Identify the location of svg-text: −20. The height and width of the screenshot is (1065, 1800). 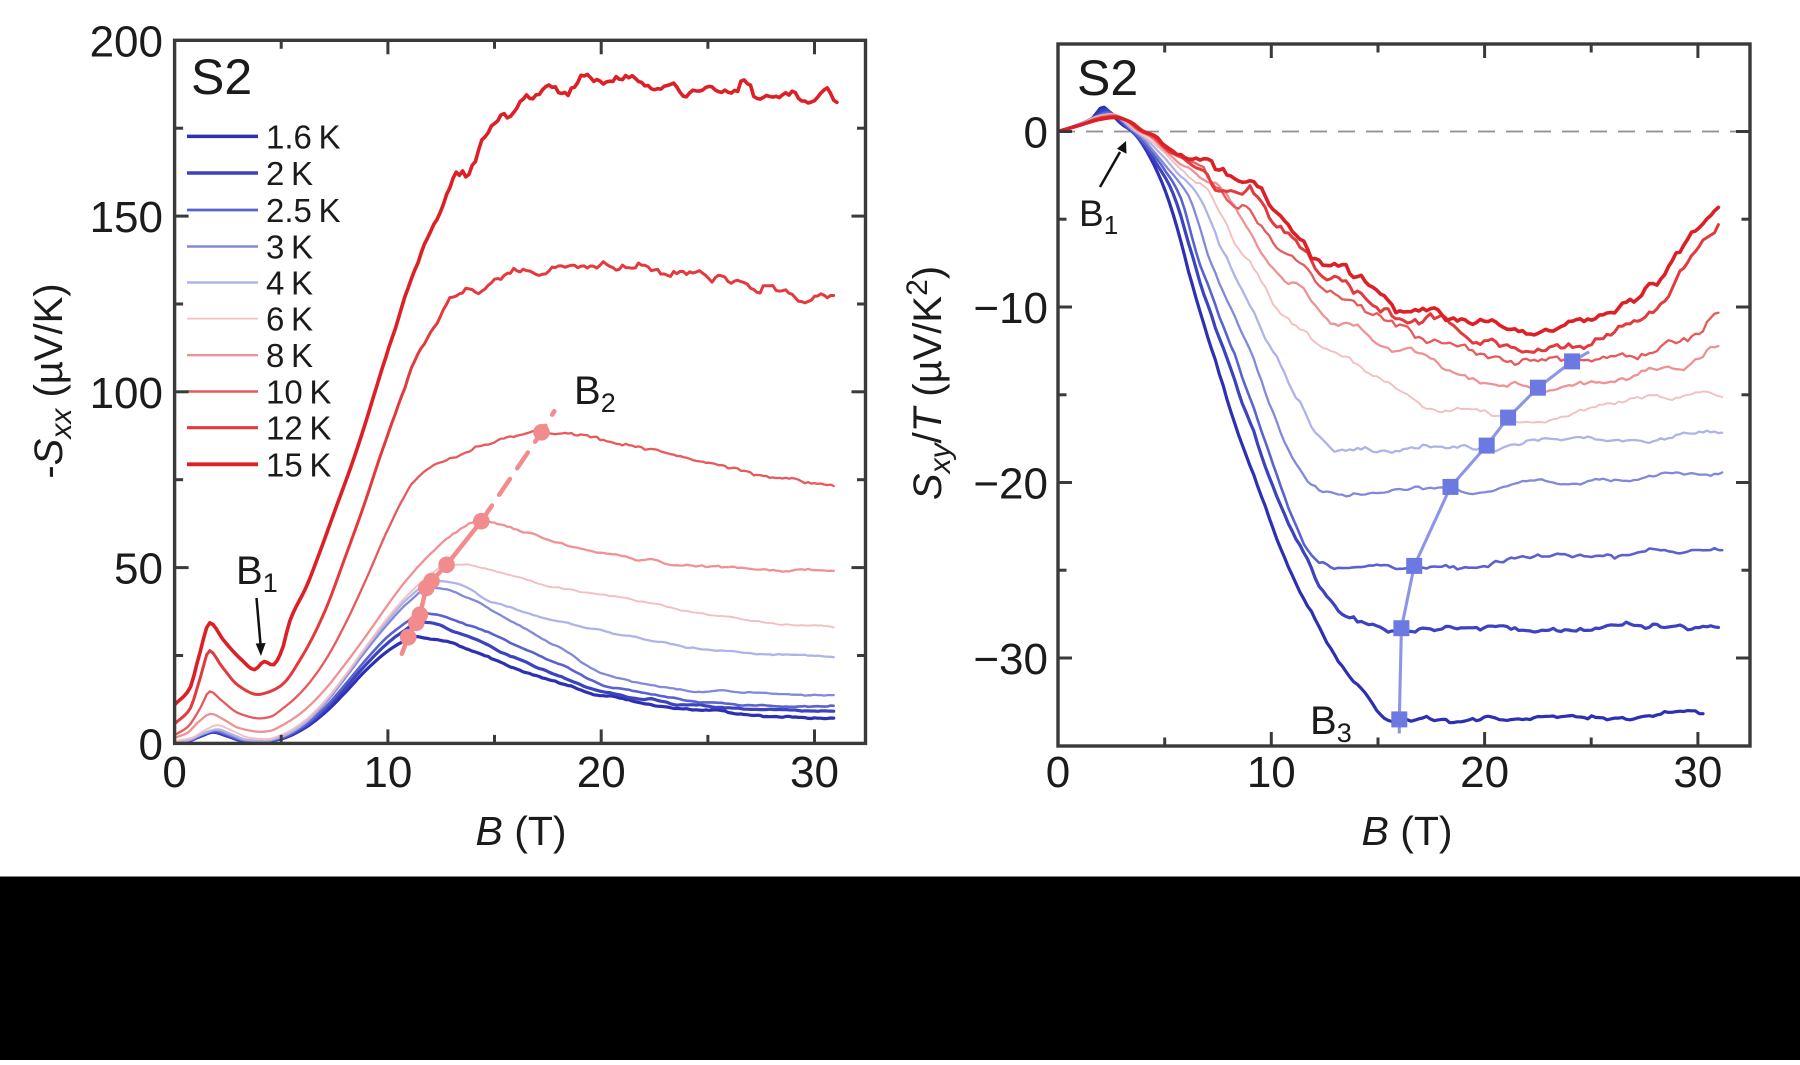
(1010, 484).